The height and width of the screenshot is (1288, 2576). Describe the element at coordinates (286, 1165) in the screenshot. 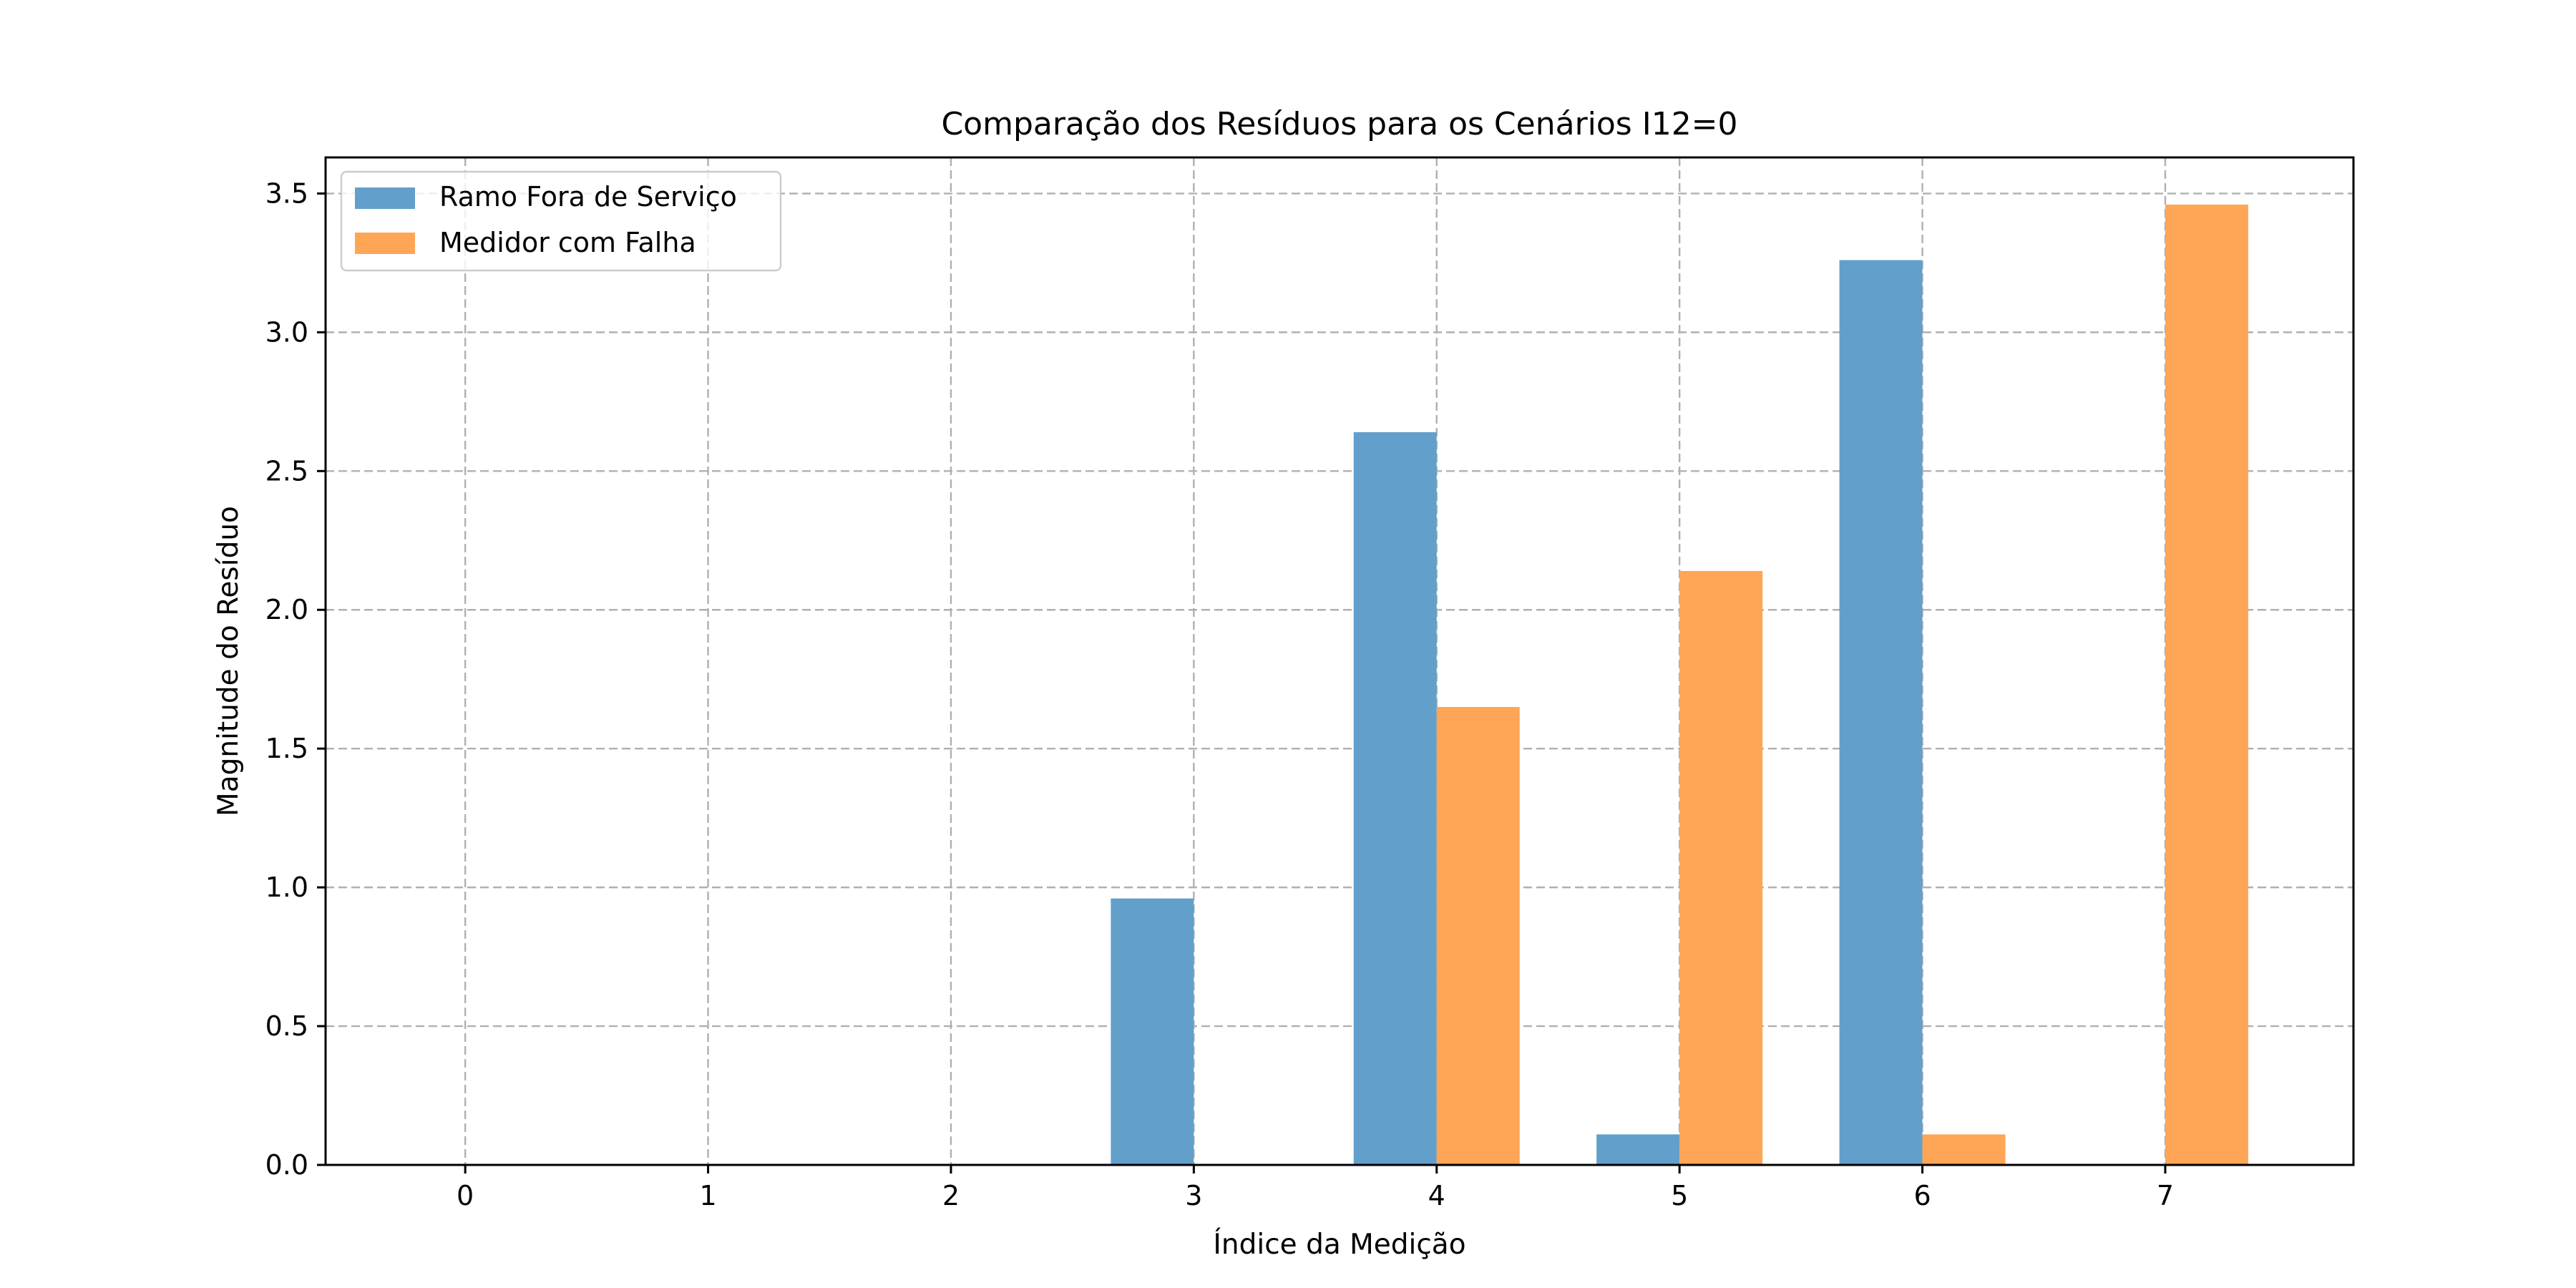

I see `y-tick-label-0-0: 0.0` at that location.